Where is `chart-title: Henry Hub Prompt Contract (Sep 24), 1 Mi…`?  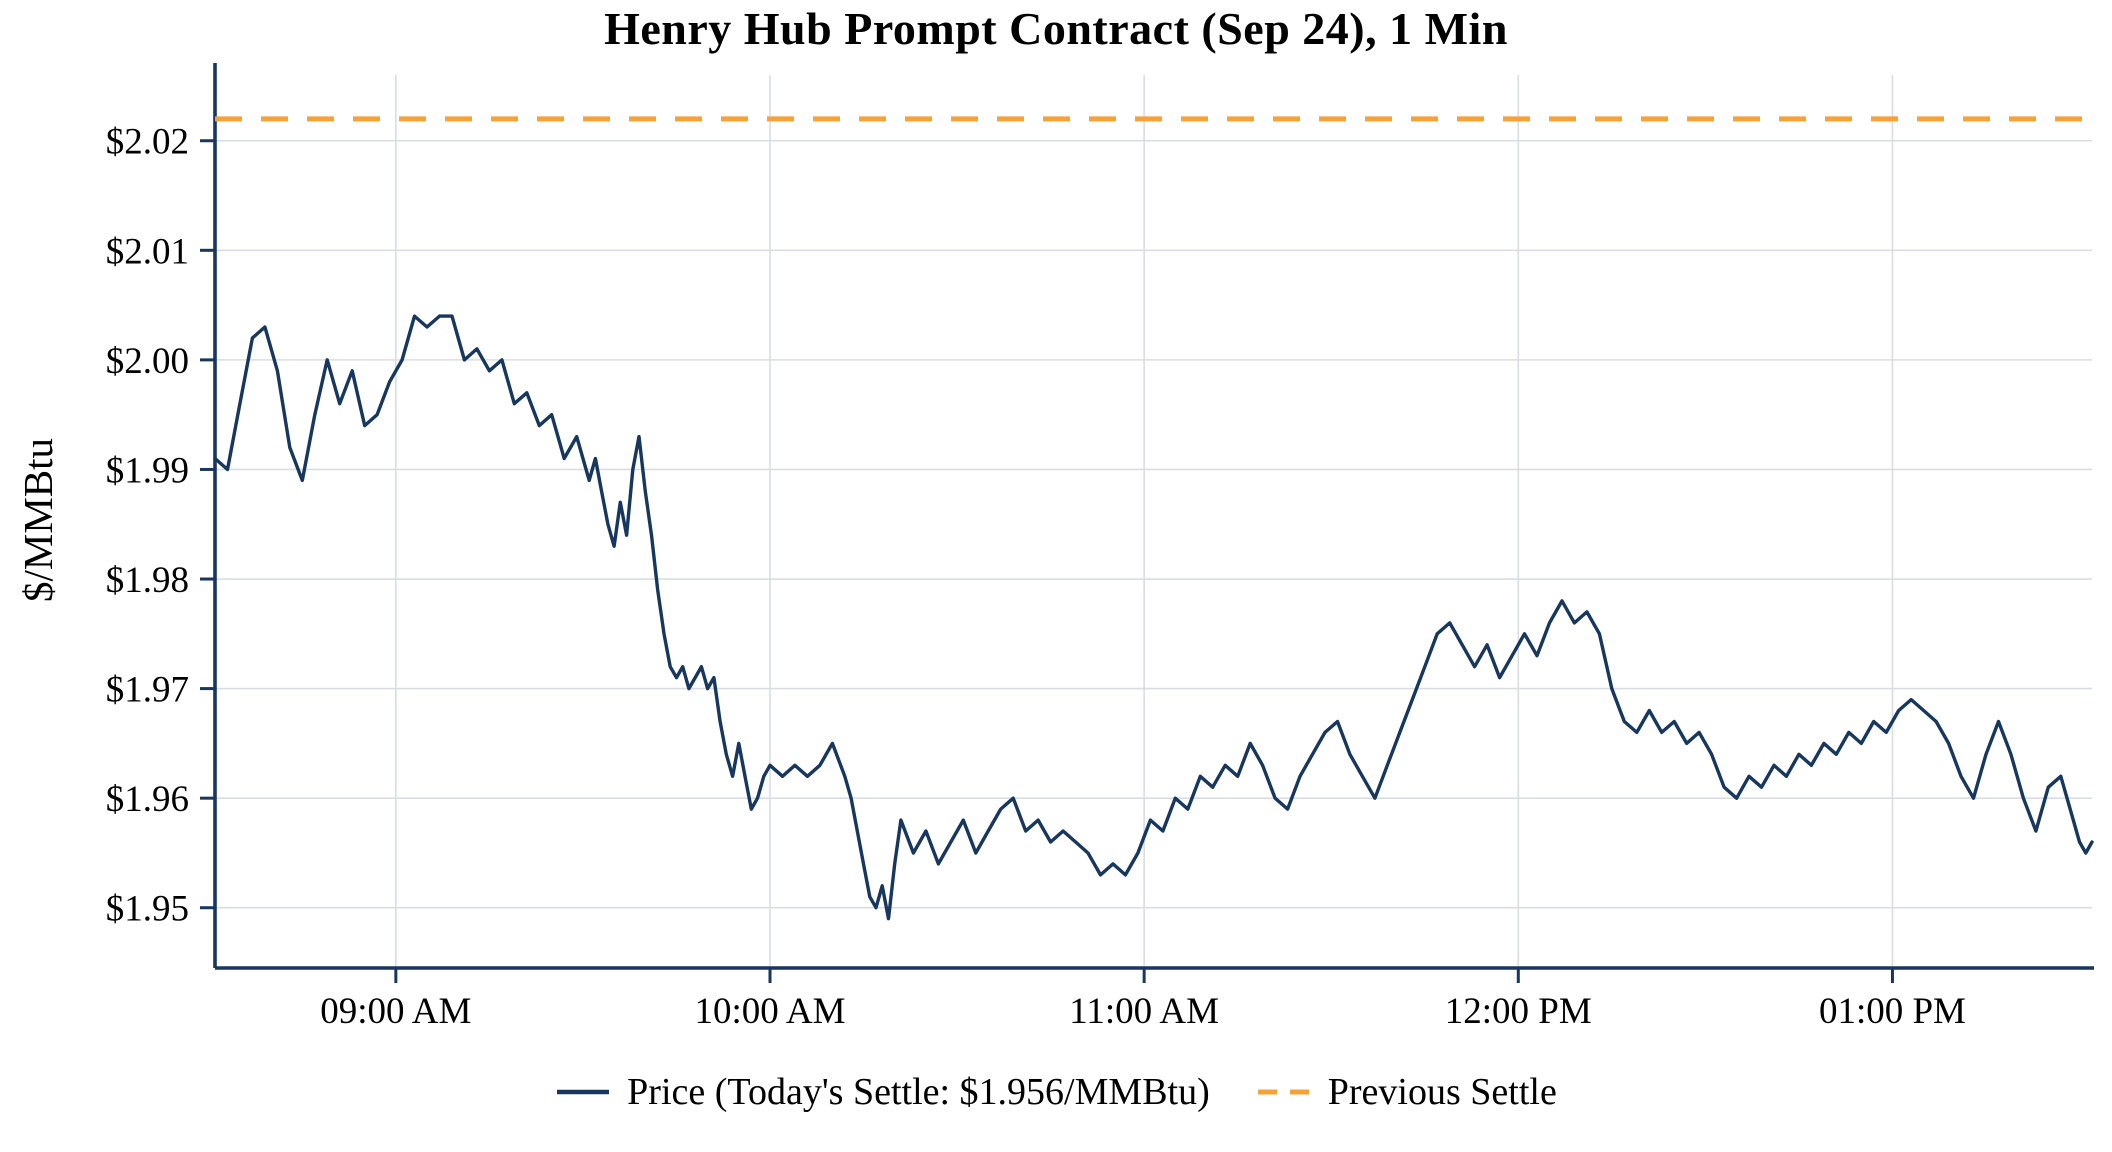
chart-title: Henry Hub Prompt Contract (Sep 24), 1 Mi… is located at coordinates (1056, 28).